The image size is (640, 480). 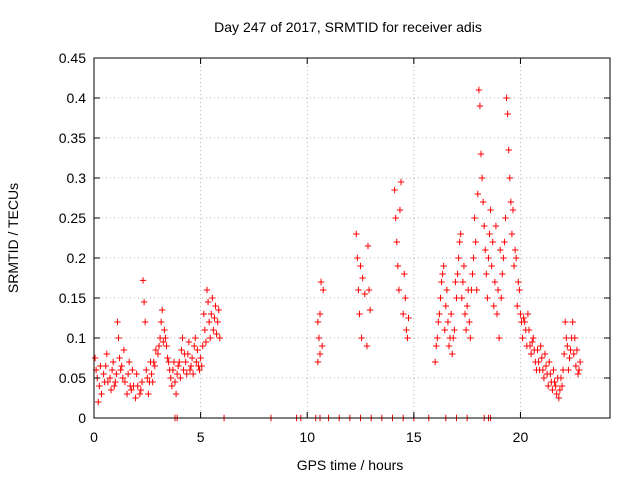 What do you see at coordinates (350, 465) in the screenshot?
I see `x-axis-label: GPS time / hours` at bounding box center [350, 465].